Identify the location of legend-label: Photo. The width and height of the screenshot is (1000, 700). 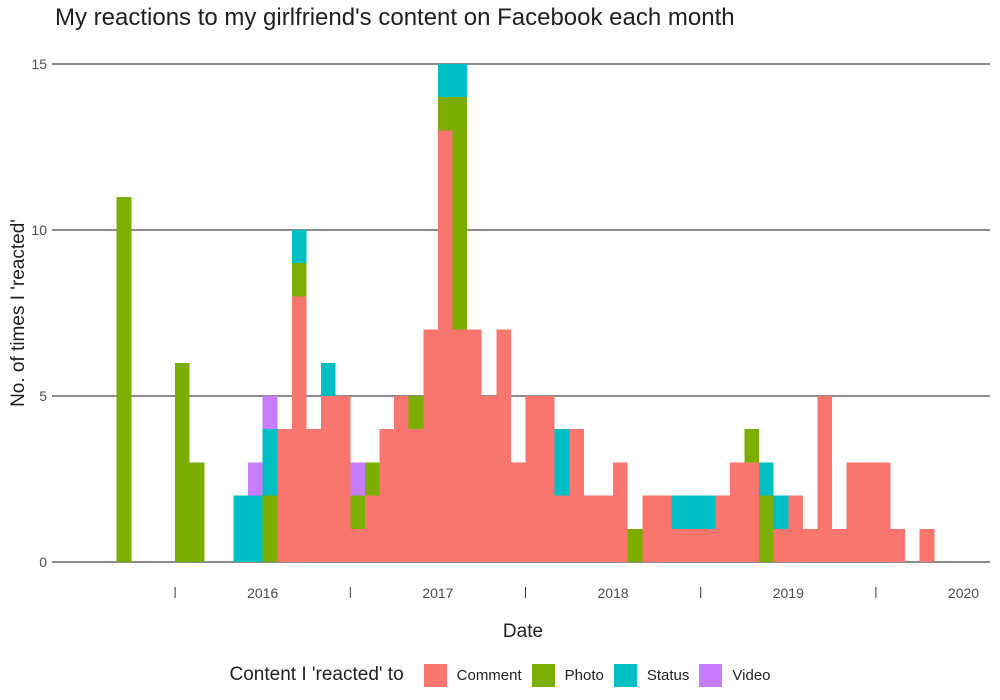
(584, 675).